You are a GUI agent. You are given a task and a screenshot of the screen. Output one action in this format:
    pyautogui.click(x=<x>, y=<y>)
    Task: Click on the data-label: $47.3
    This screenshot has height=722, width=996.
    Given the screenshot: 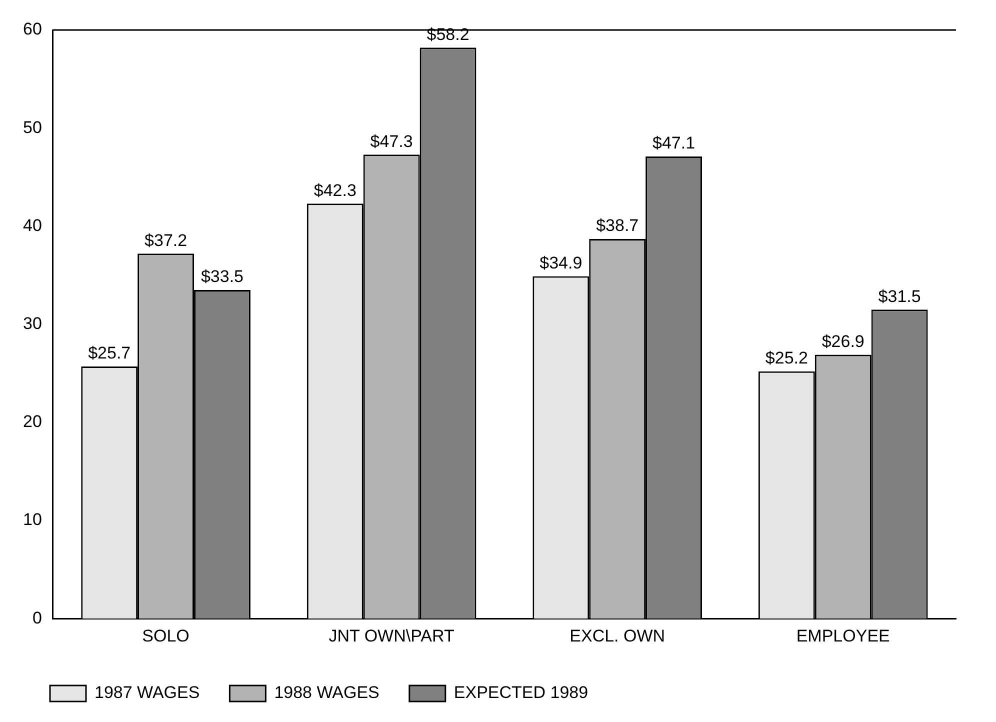 What is the action you would take?
    pyautogui.click(x=391, y=141)
    